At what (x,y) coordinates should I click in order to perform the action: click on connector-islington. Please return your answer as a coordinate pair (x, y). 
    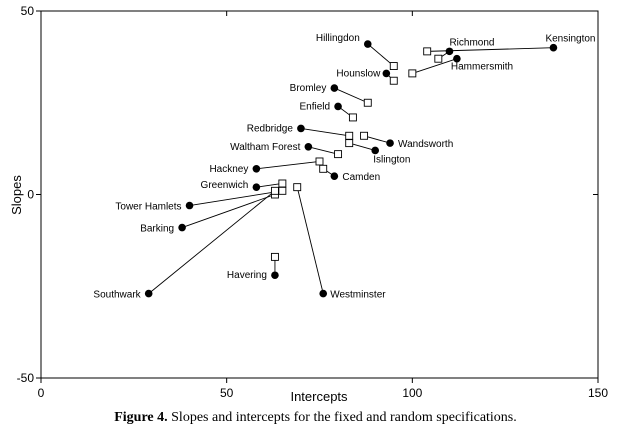
    Looking at the image, I should click on (362, 146).